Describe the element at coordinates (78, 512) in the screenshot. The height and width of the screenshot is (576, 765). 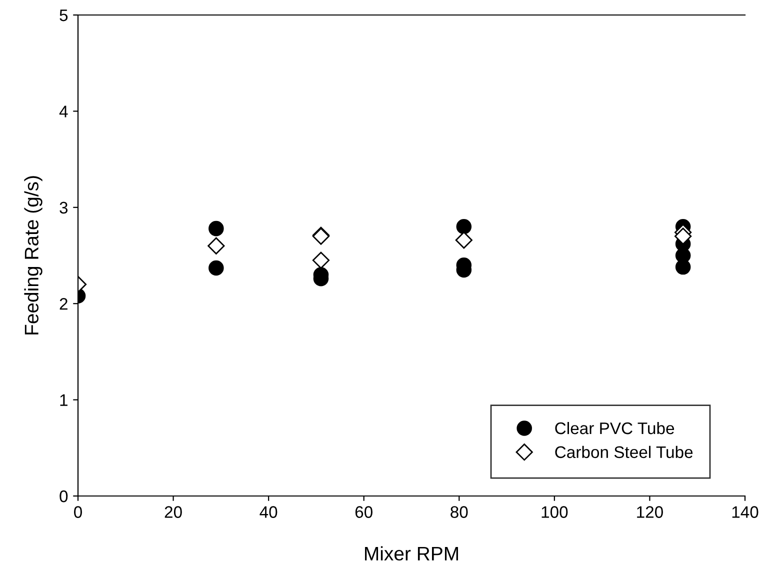
I see `x-tick-label: 0` at that location.